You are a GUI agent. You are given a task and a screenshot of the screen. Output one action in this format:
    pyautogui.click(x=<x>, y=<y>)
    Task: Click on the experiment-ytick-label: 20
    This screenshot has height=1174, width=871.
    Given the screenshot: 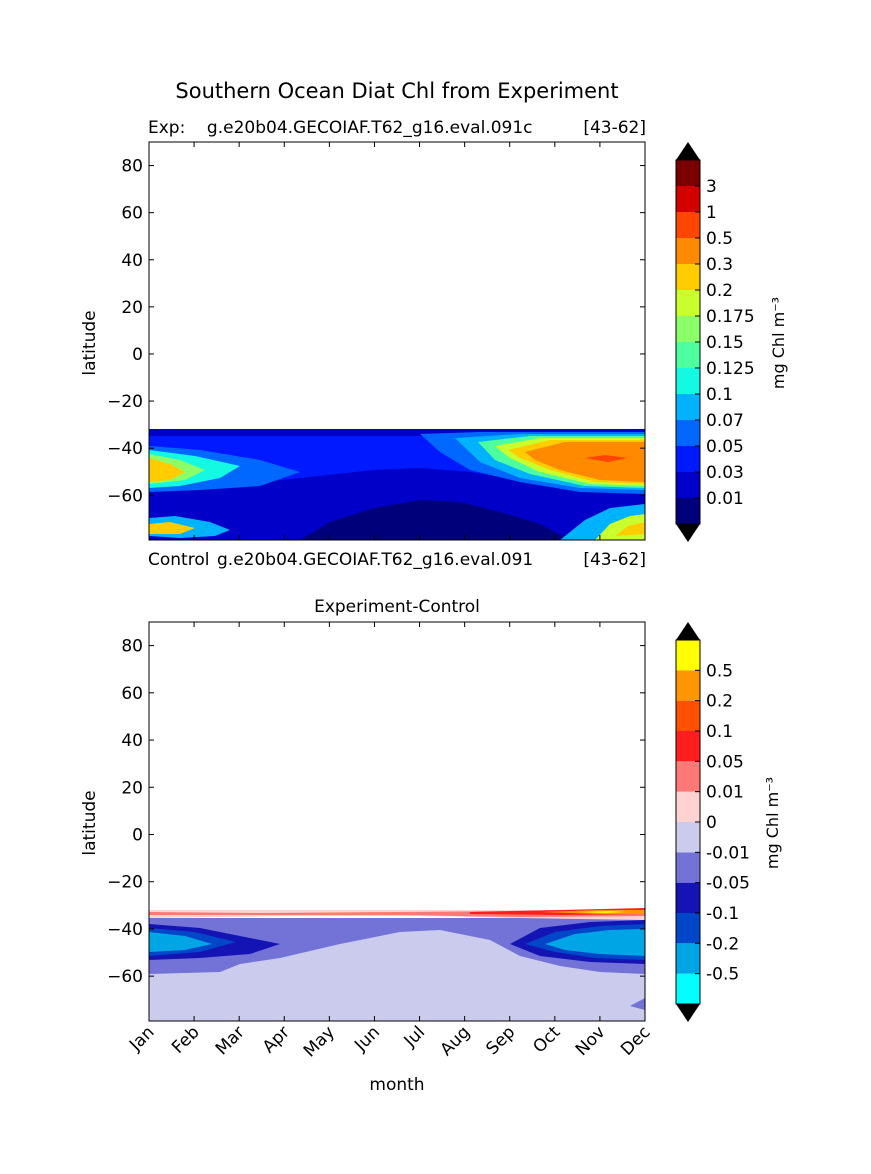 What is the action you would take?
    pyautogui.click(x=132, y=308)
    